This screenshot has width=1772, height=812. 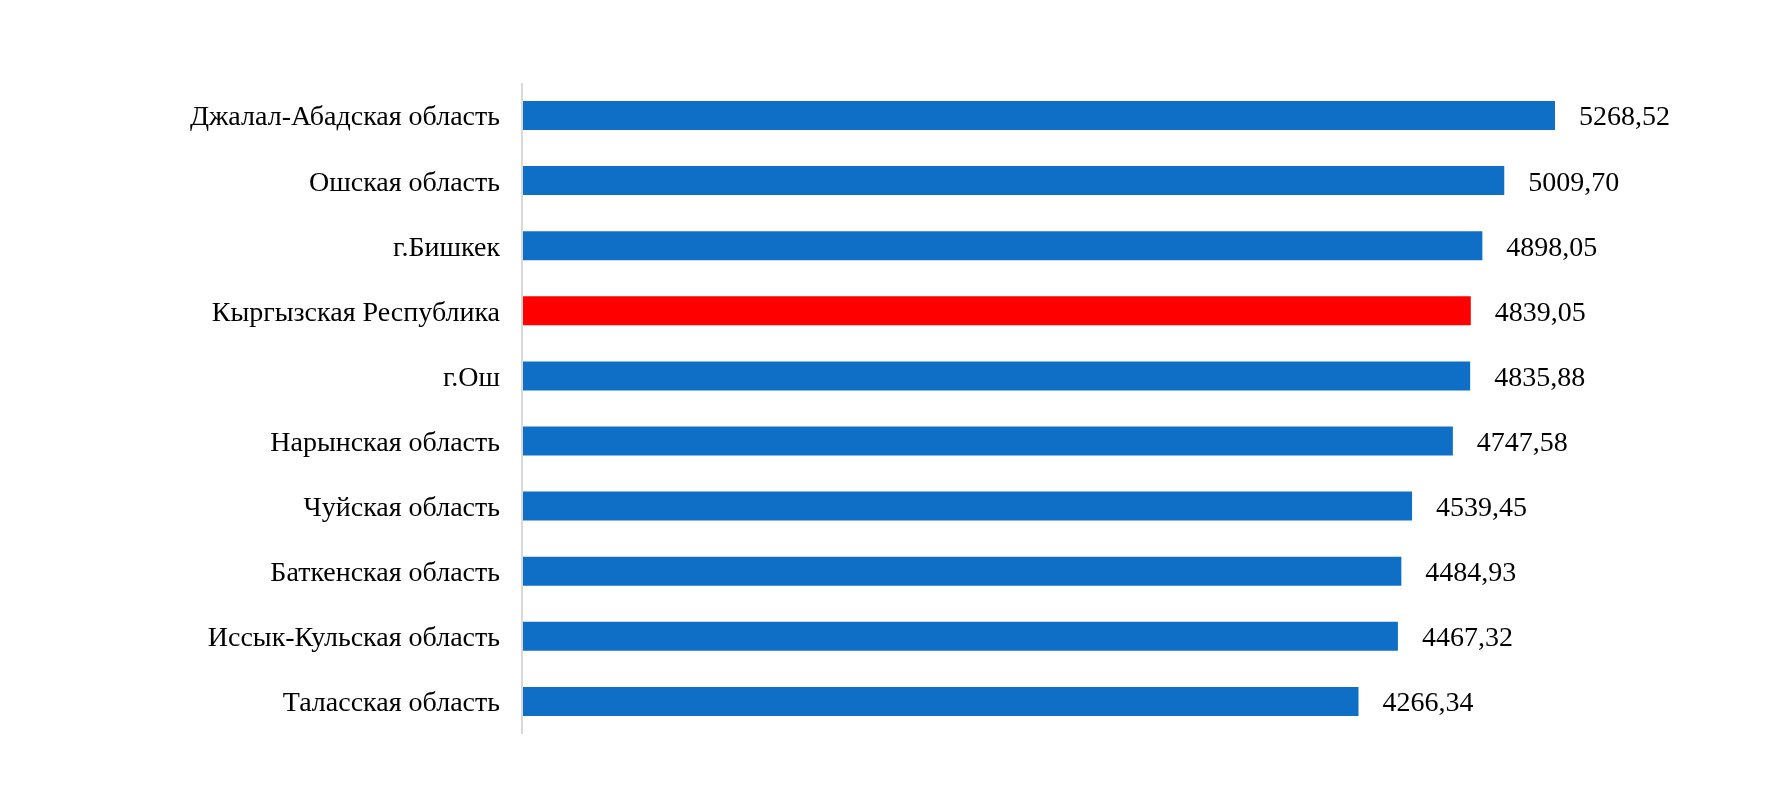 I want to click on data-label: 4835,88, so click(x=1540, y=376).